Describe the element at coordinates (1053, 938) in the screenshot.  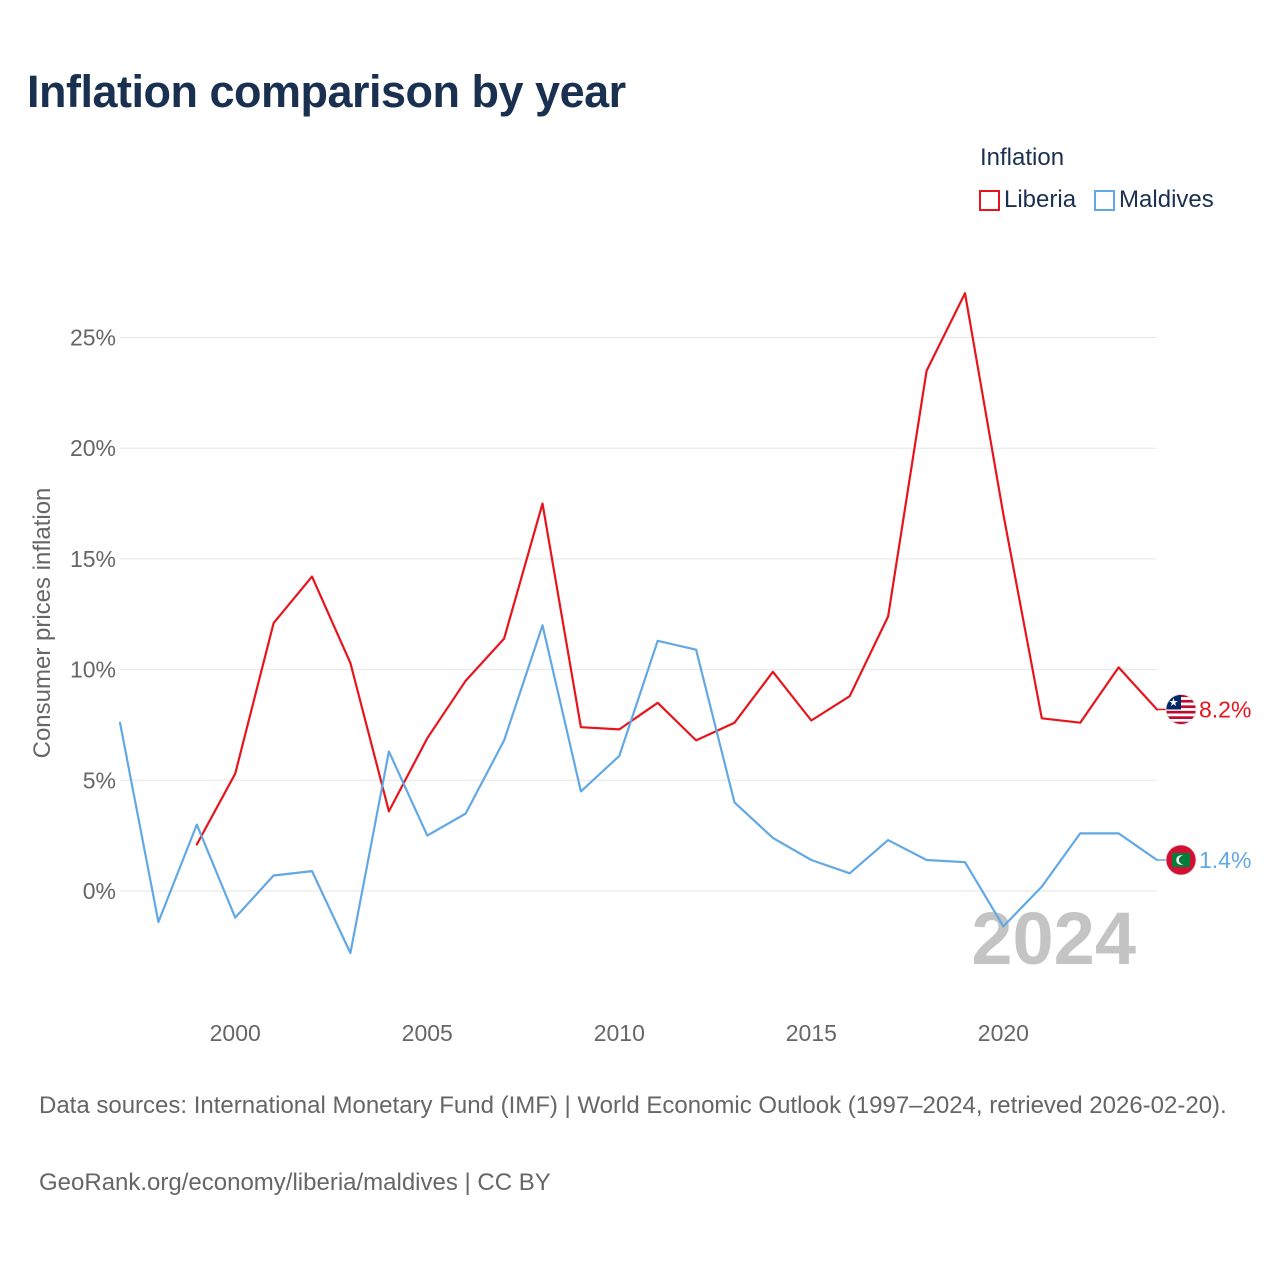
I see `year-watermark: 2024` at that location.